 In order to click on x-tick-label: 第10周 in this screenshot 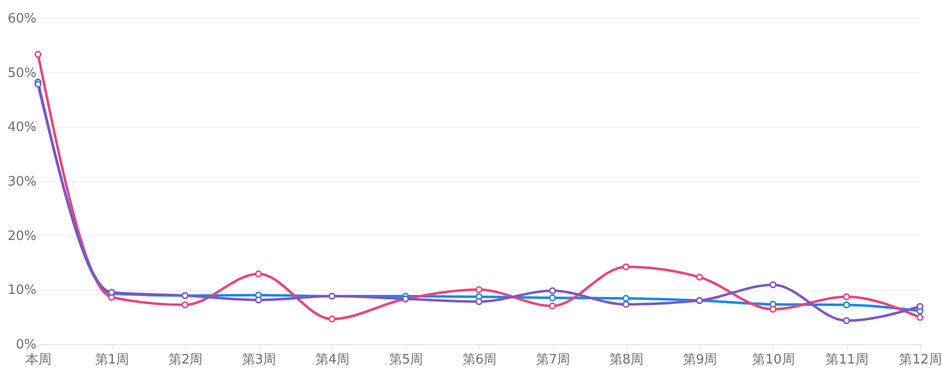, I will do `click(773, 360)`.